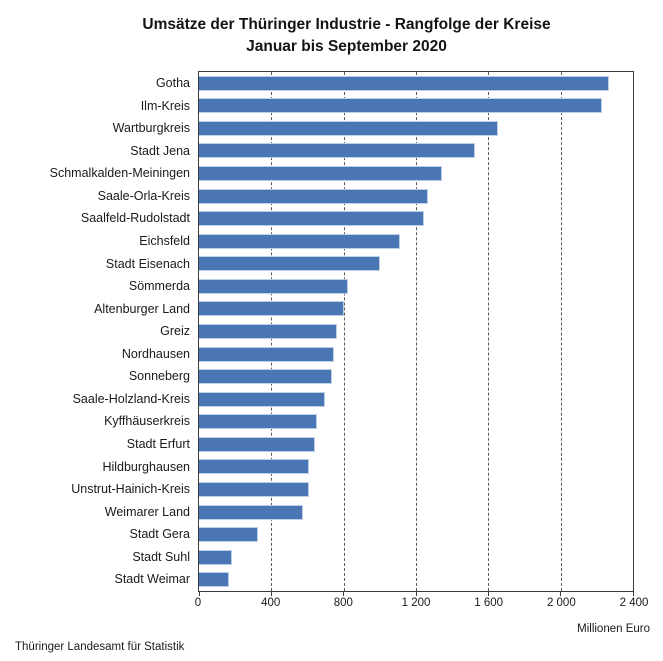 This screenshot has width=663, height=661. What do you see at coordinates (271, 603) in the screenshot?
I see `x-tick-label: 400` at bounding box center [271, 603].